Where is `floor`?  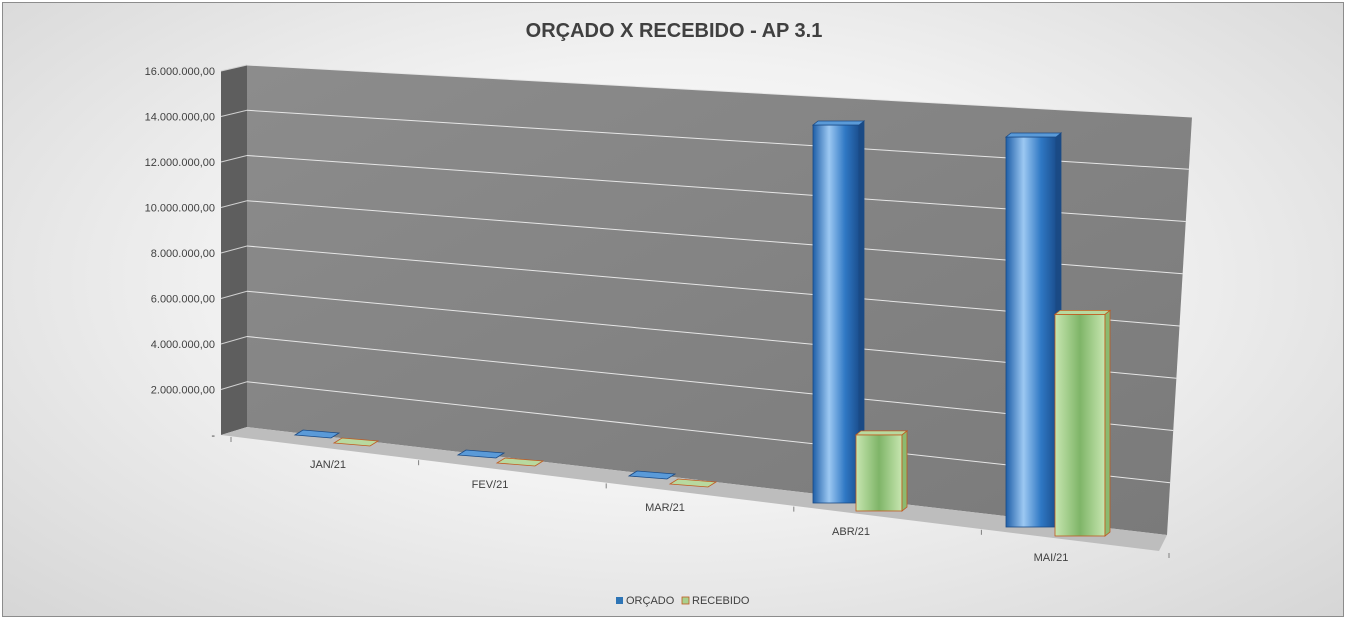
floor is located at coordinates (694, 489).